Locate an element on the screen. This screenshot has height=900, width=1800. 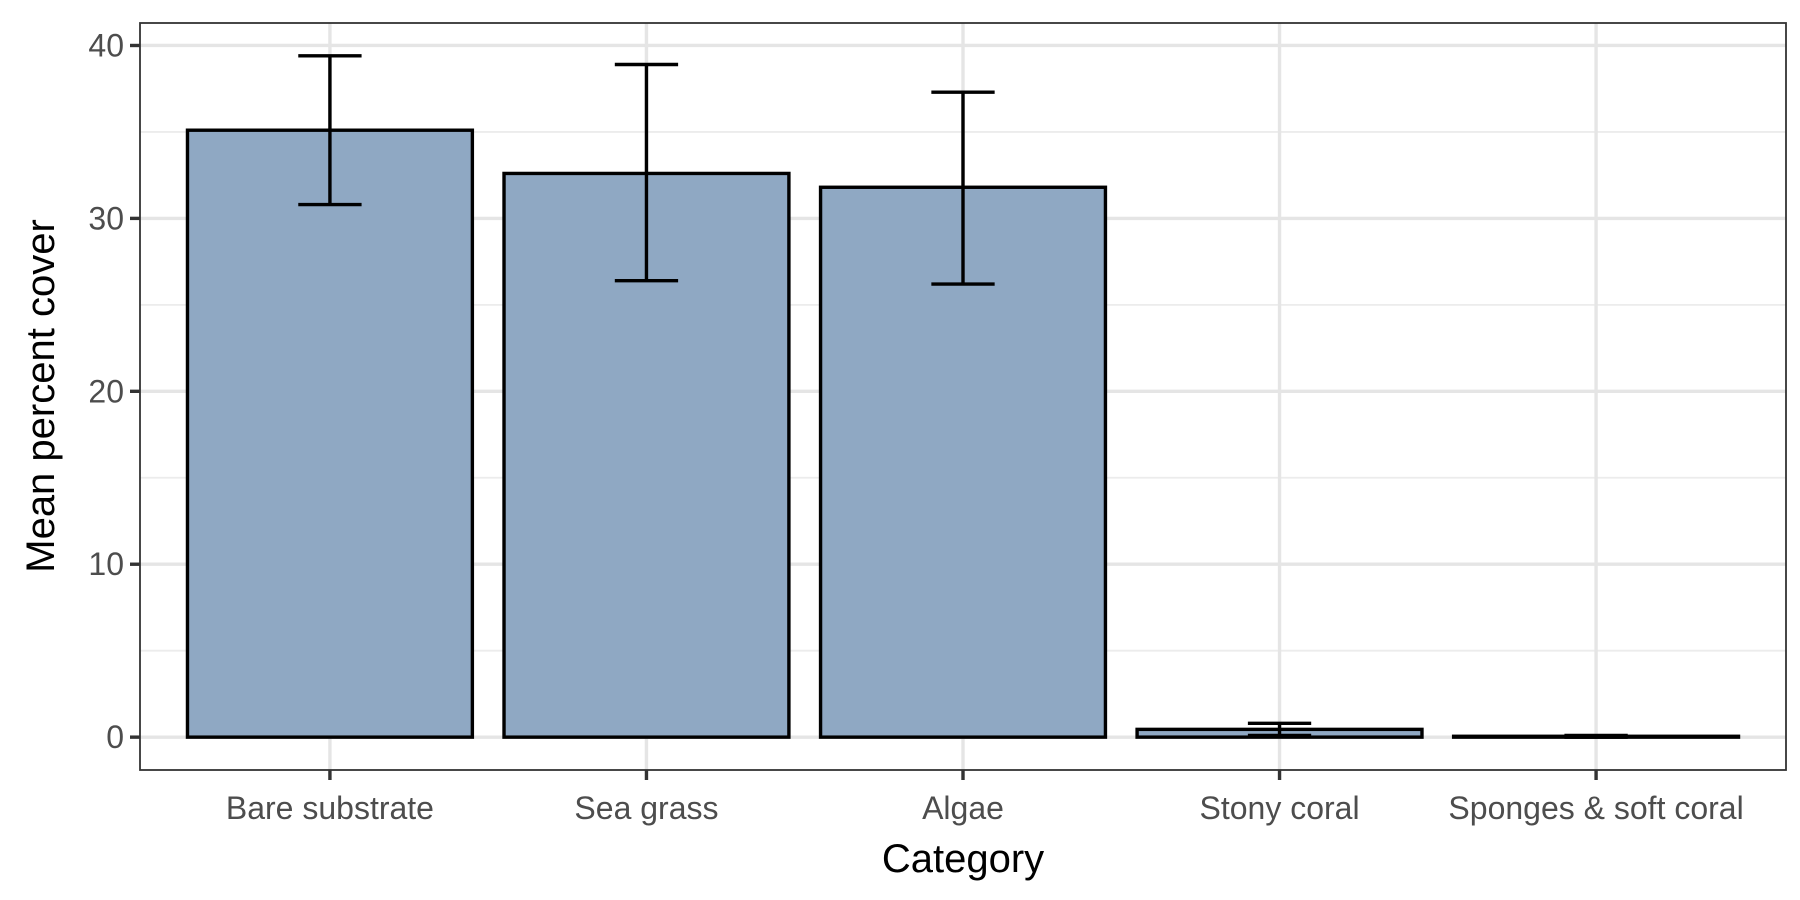
bar is located at coordinates (330, 433).